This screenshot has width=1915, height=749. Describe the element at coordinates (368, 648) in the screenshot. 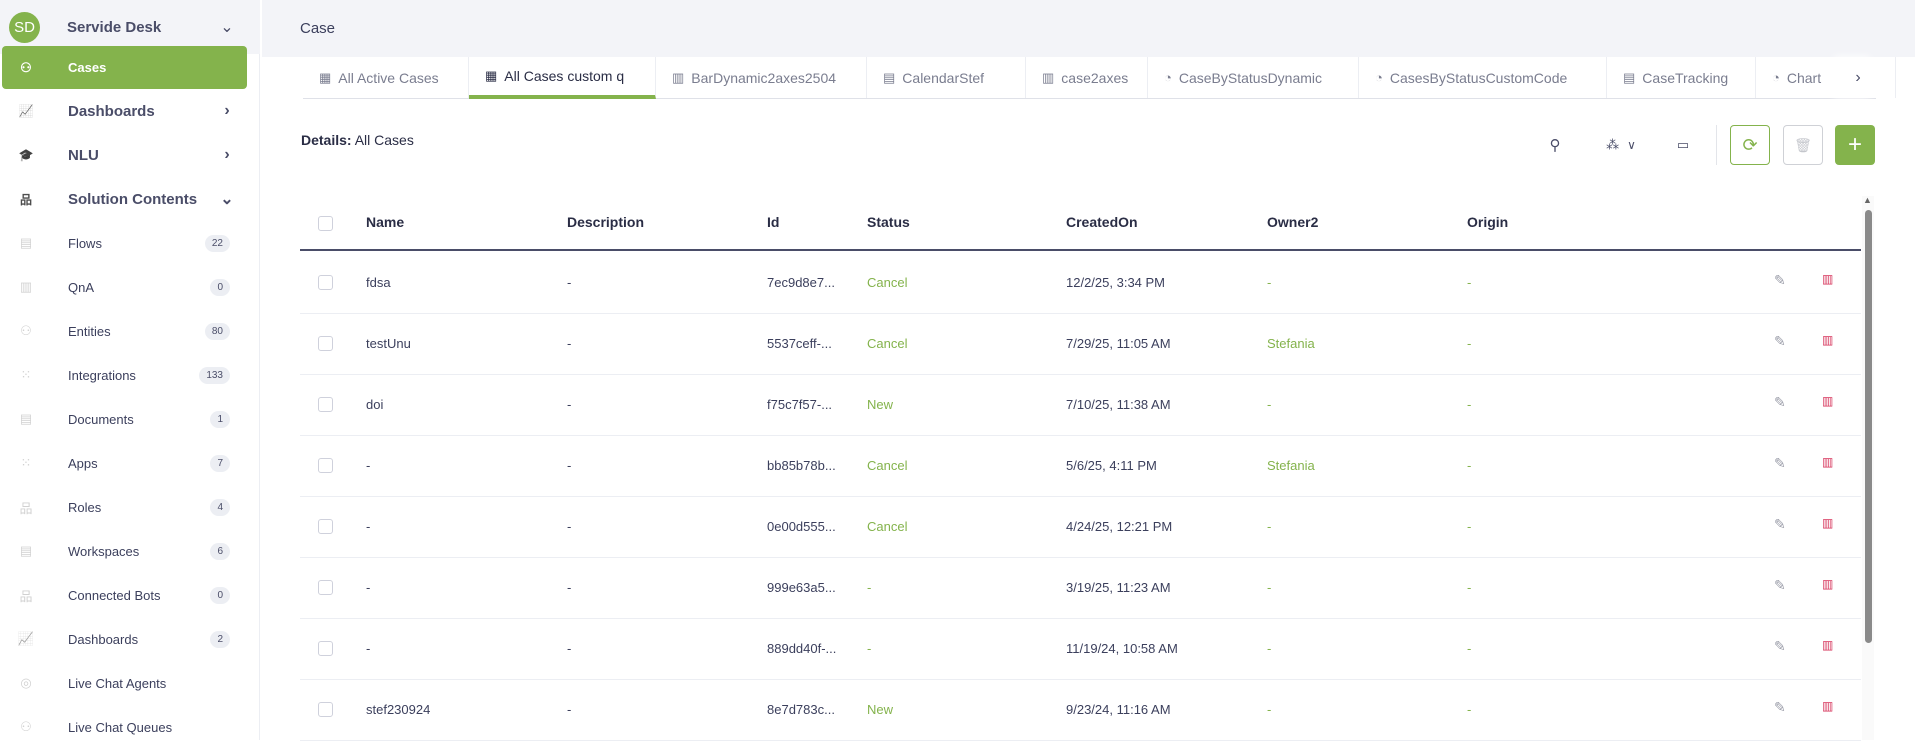

I see `cell-name: -` at that location.